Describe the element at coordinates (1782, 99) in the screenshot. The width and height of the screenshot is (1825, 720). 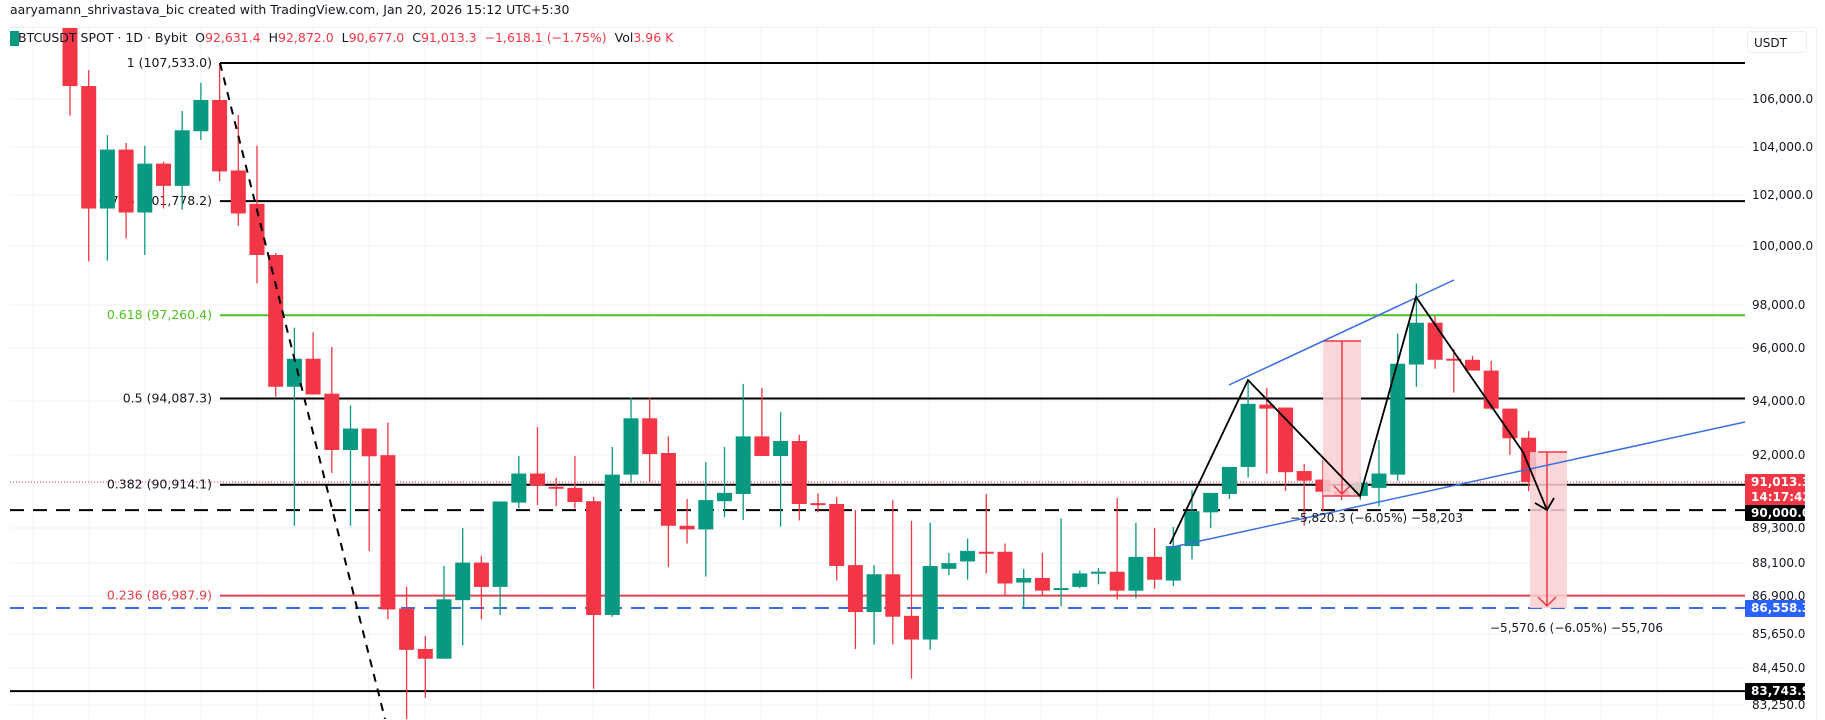
I see `axis-tick-label: 106,000.0` at that location.